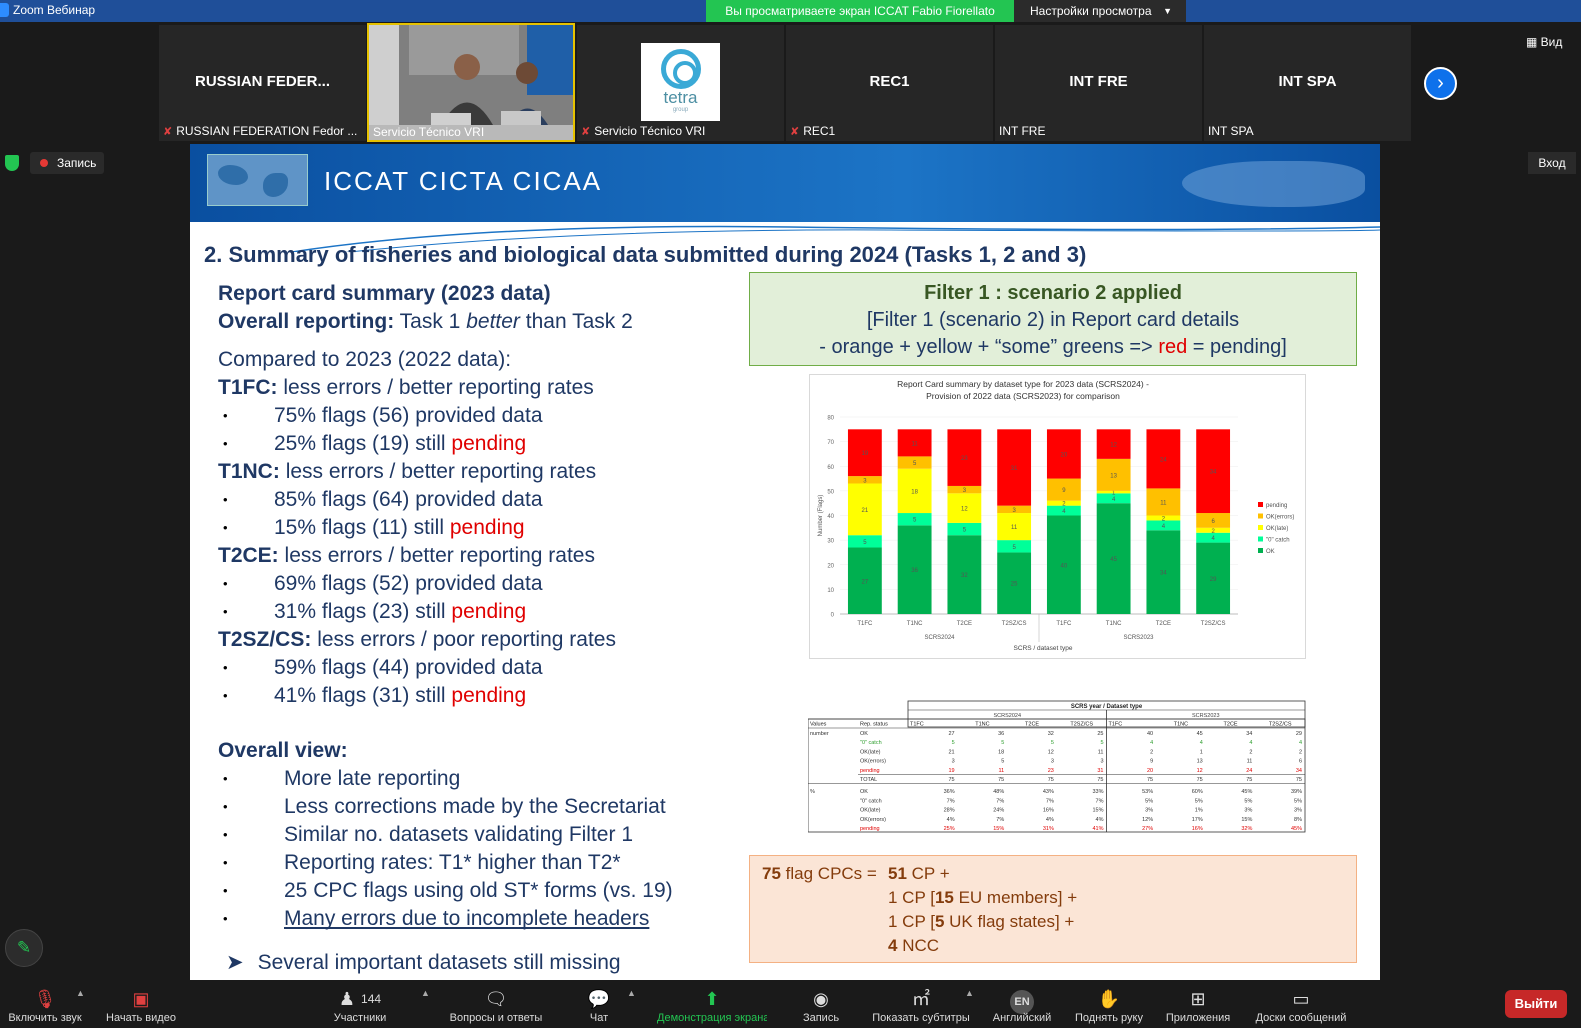  What do you see at coordinates (873, 820) in the screenshot?
I see `table-status: OK(errors)` at bounding box center [873, 820].